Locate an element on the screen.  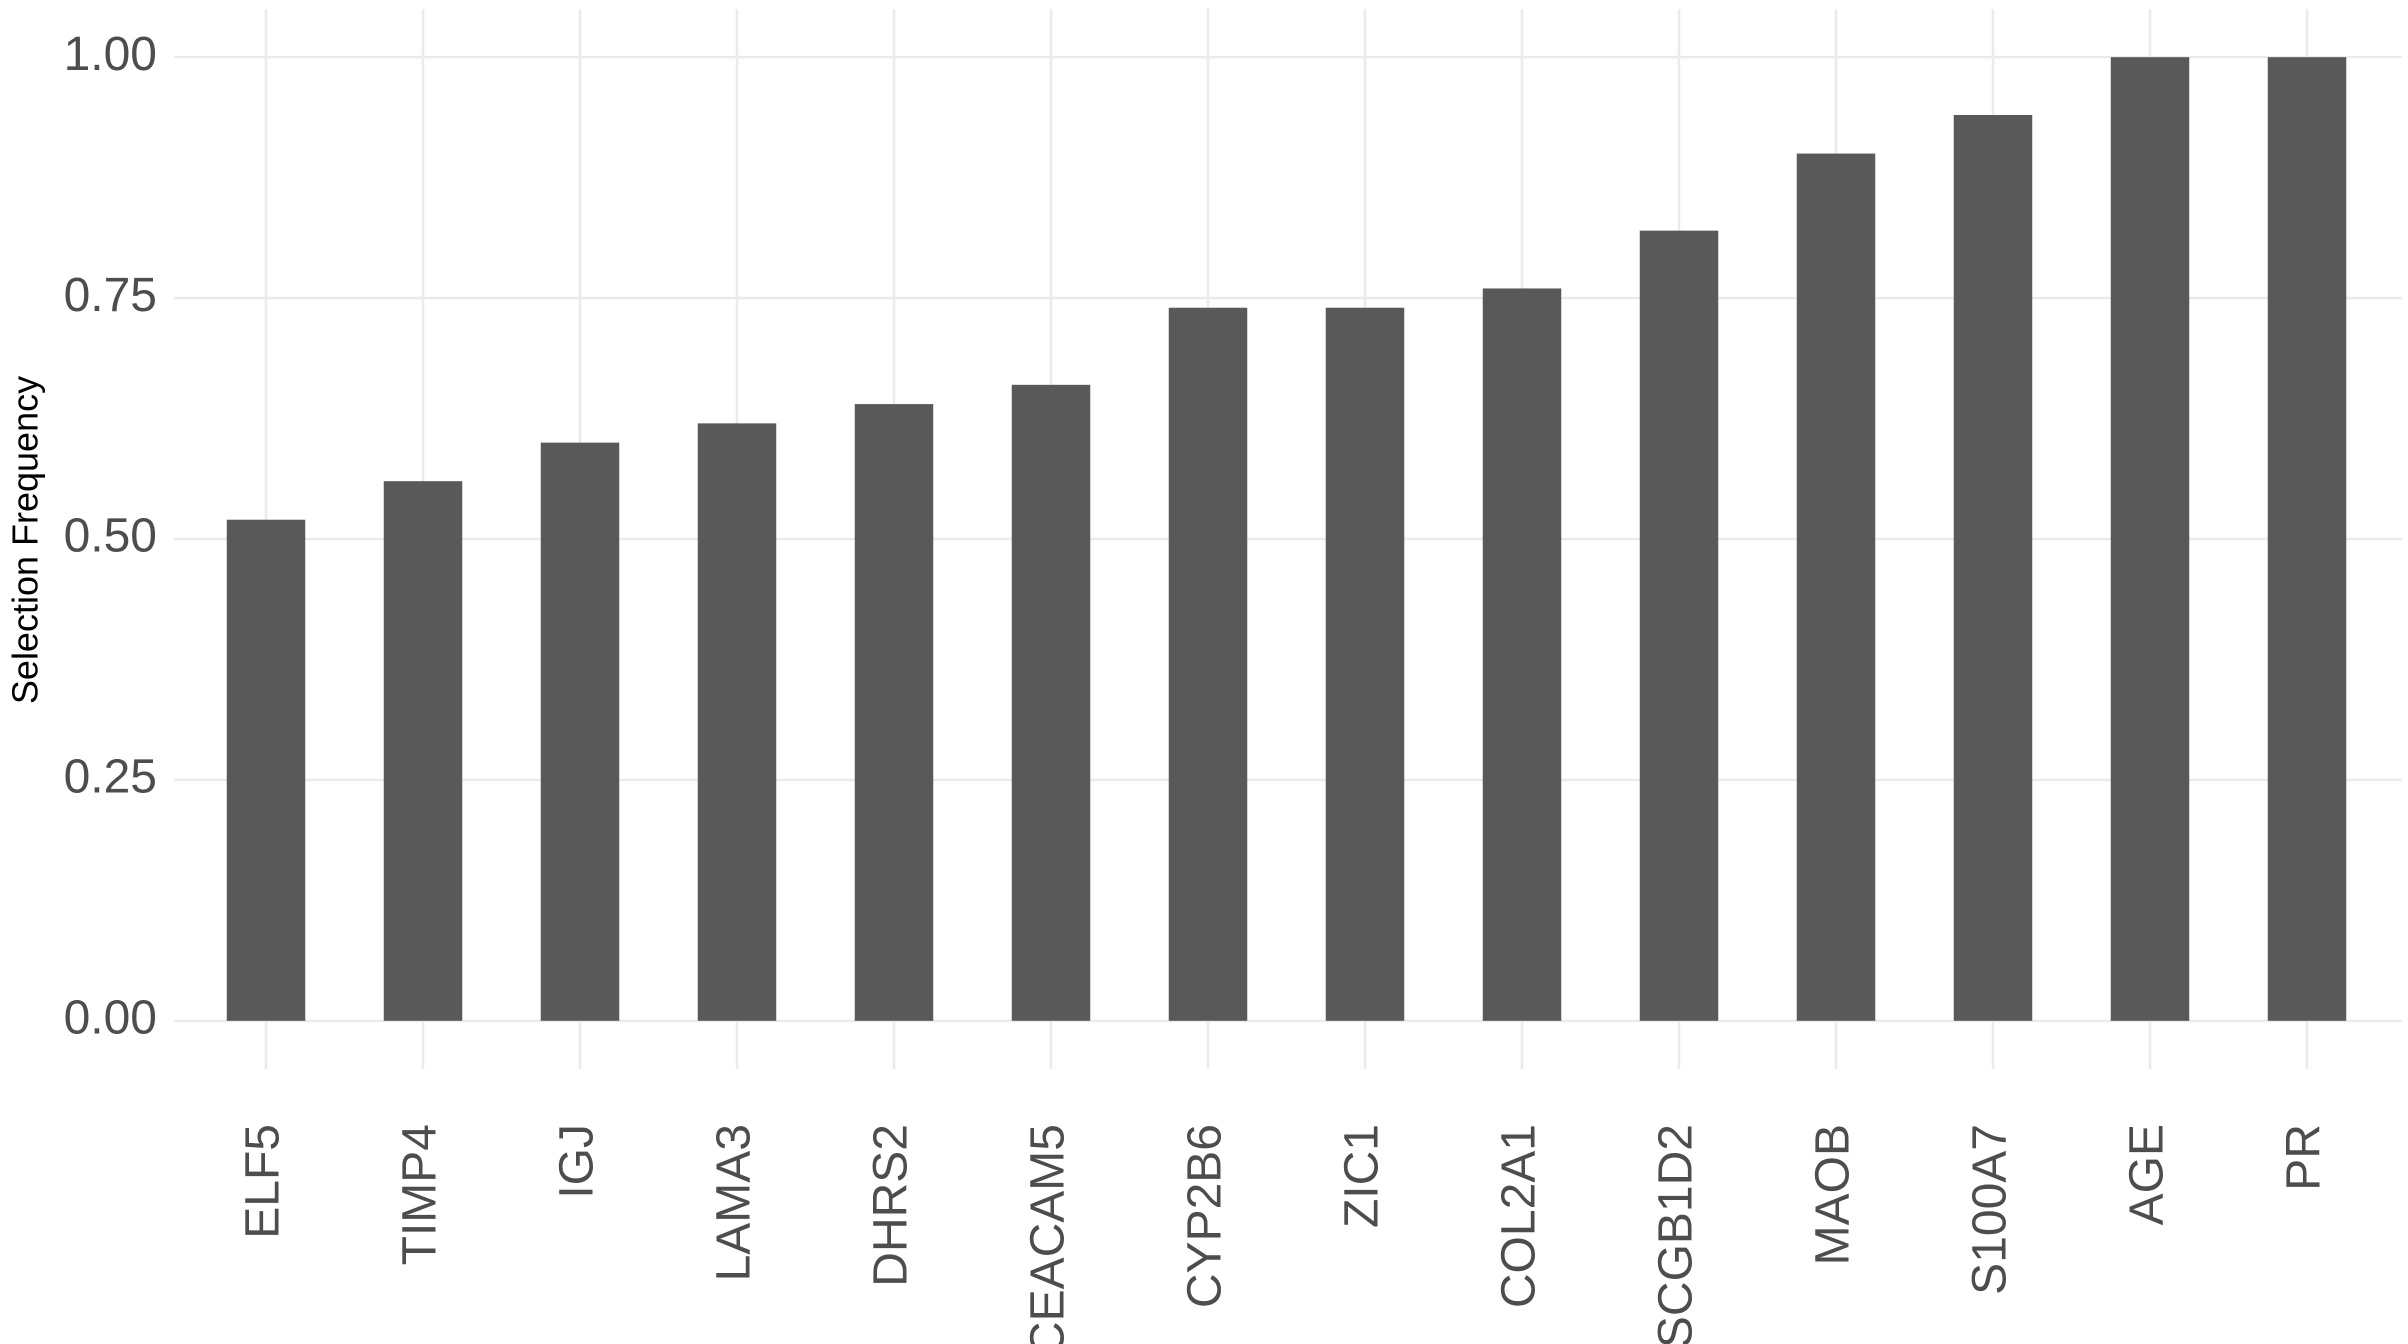
y-tick-label: 1.00 is located at coordinates (110, 54).